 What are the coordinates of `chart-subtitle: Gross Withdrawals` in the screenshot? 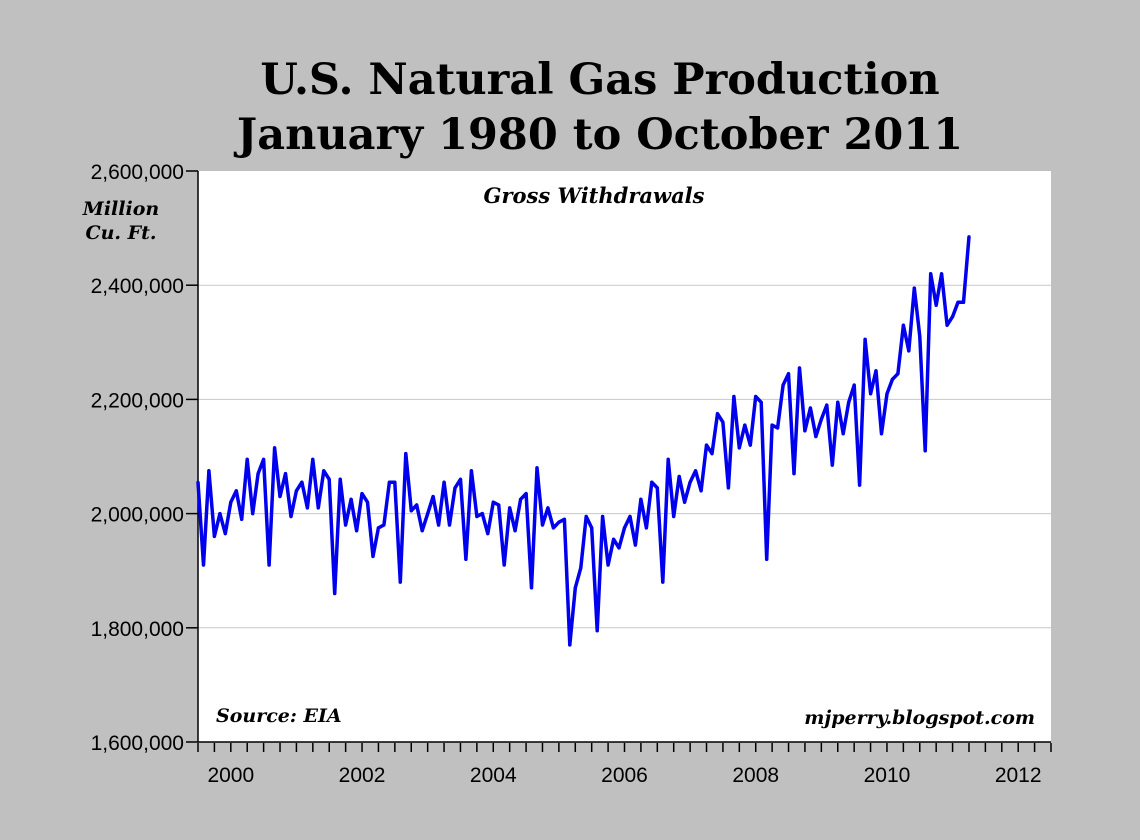 It's located at (594, 195).